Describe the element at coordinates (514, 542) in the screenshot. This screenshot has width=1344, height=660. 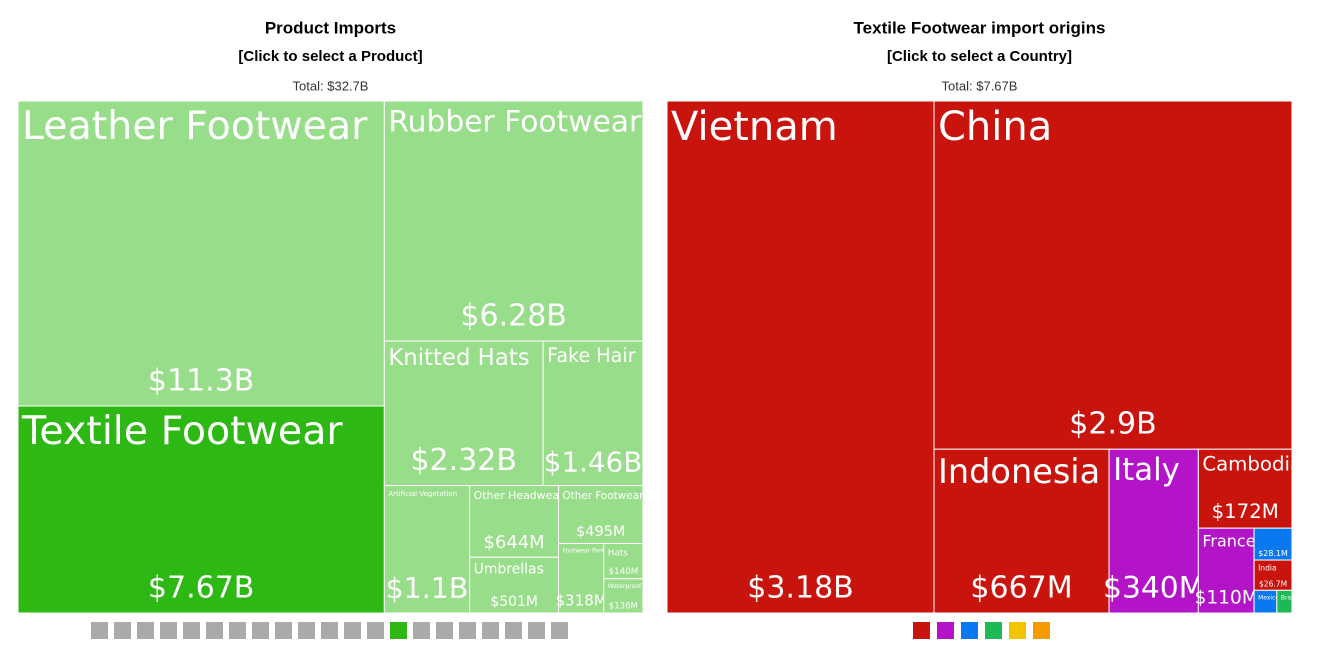
I see `tile-value: $644M` at that location.